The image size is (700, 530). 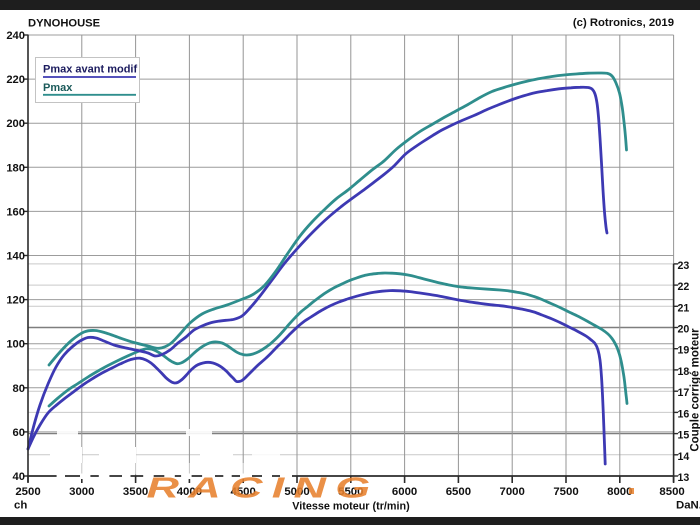 I want to click on svg-text: 3500, so click(x=135, y=492).